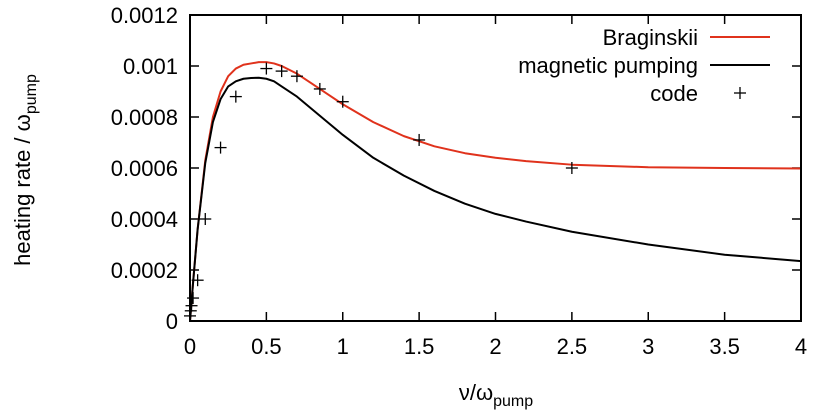  I want to click on x-tick-label: 1, so click(343, 346).